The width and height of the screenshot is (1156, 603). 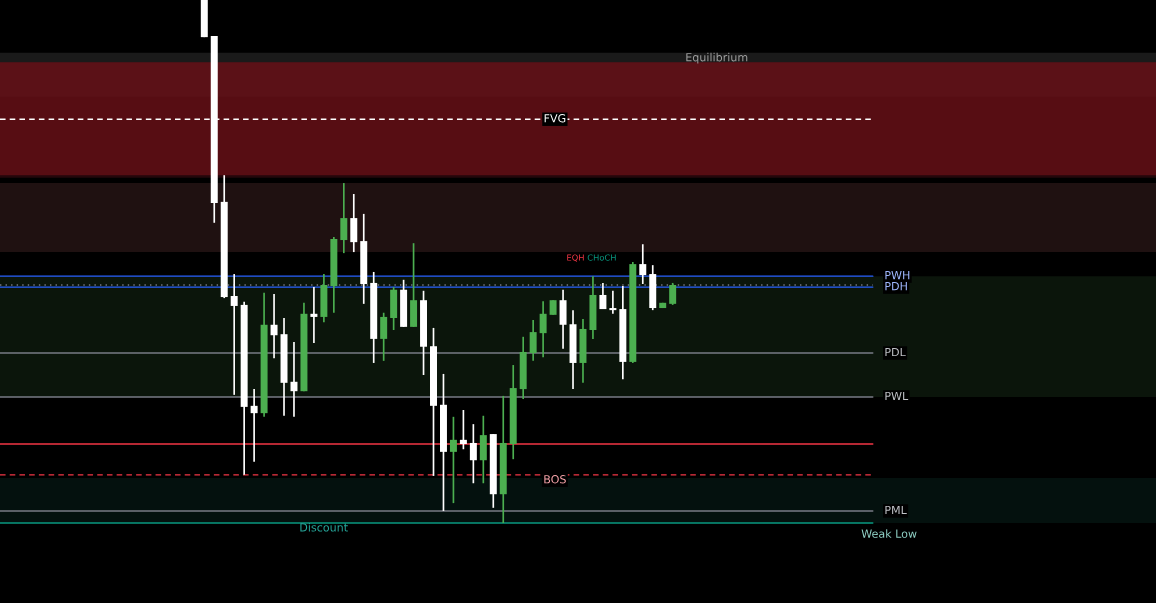 I want to click on ref-line-label: PDH, so click(x=896, y=286).